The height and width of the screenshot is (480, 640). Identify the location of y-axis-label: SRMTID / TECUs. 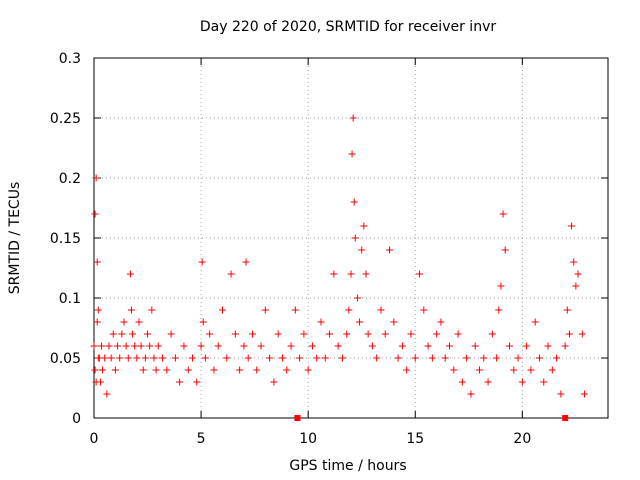
(15, 238).